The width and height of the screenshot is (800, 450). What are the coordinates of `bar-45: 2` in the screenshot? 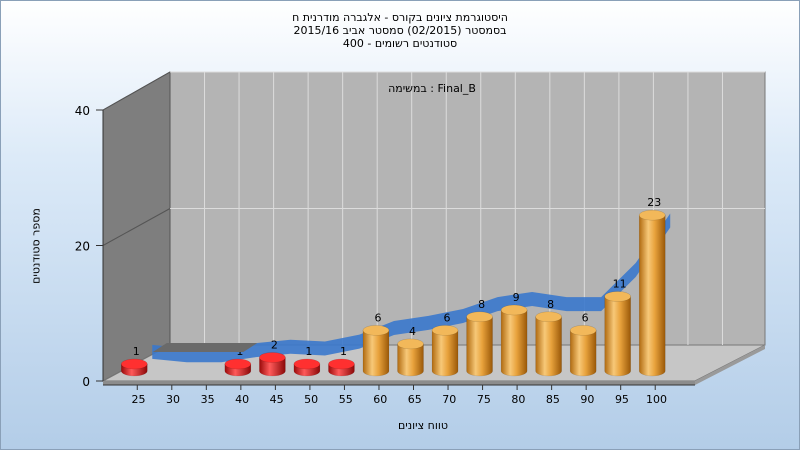 It's located at (272, 357).